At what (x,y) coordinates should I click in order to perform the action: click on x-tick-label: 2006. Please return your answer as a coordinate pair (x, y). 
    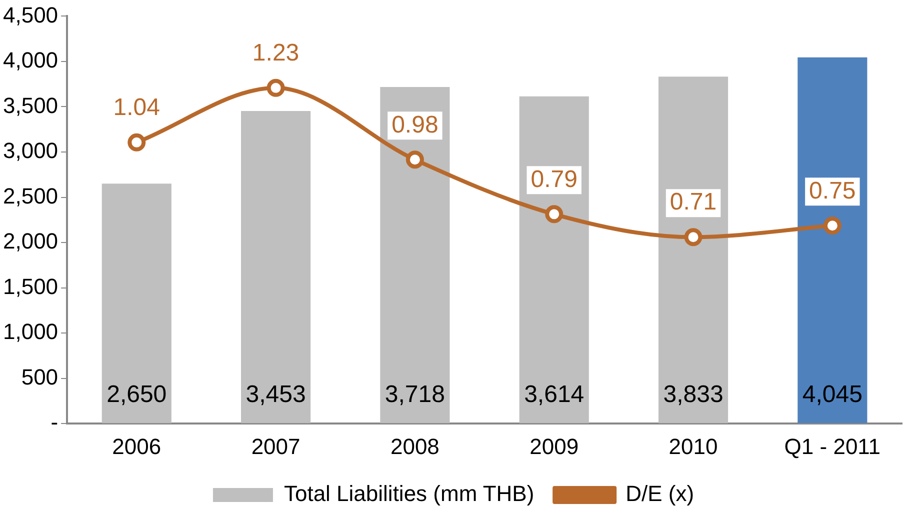
    Looking at the image, I should click on (137, 446).